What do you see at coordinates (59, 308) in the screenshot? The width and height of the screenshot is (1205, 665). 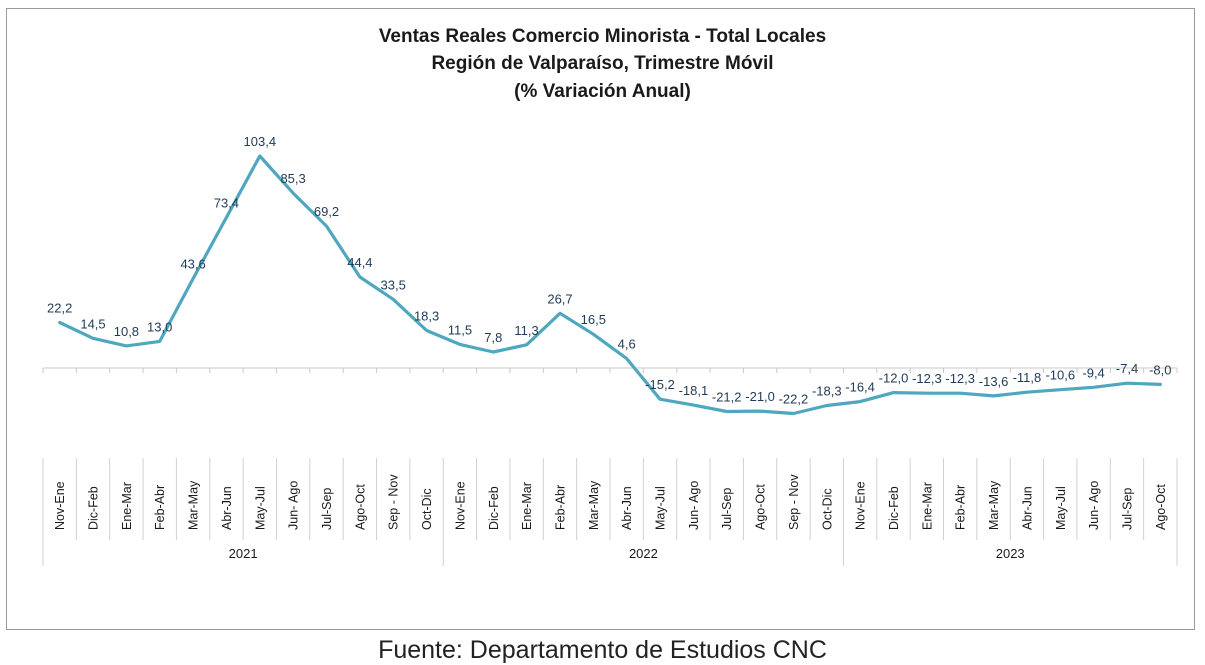 I see `data-label: 22,2` at bounding box center [59, 308].